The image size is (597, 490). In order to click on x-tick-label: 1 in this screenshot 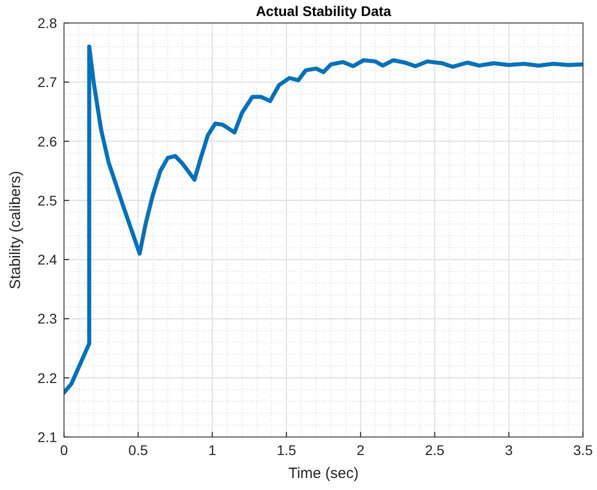, I will do `click(212, 450)`.